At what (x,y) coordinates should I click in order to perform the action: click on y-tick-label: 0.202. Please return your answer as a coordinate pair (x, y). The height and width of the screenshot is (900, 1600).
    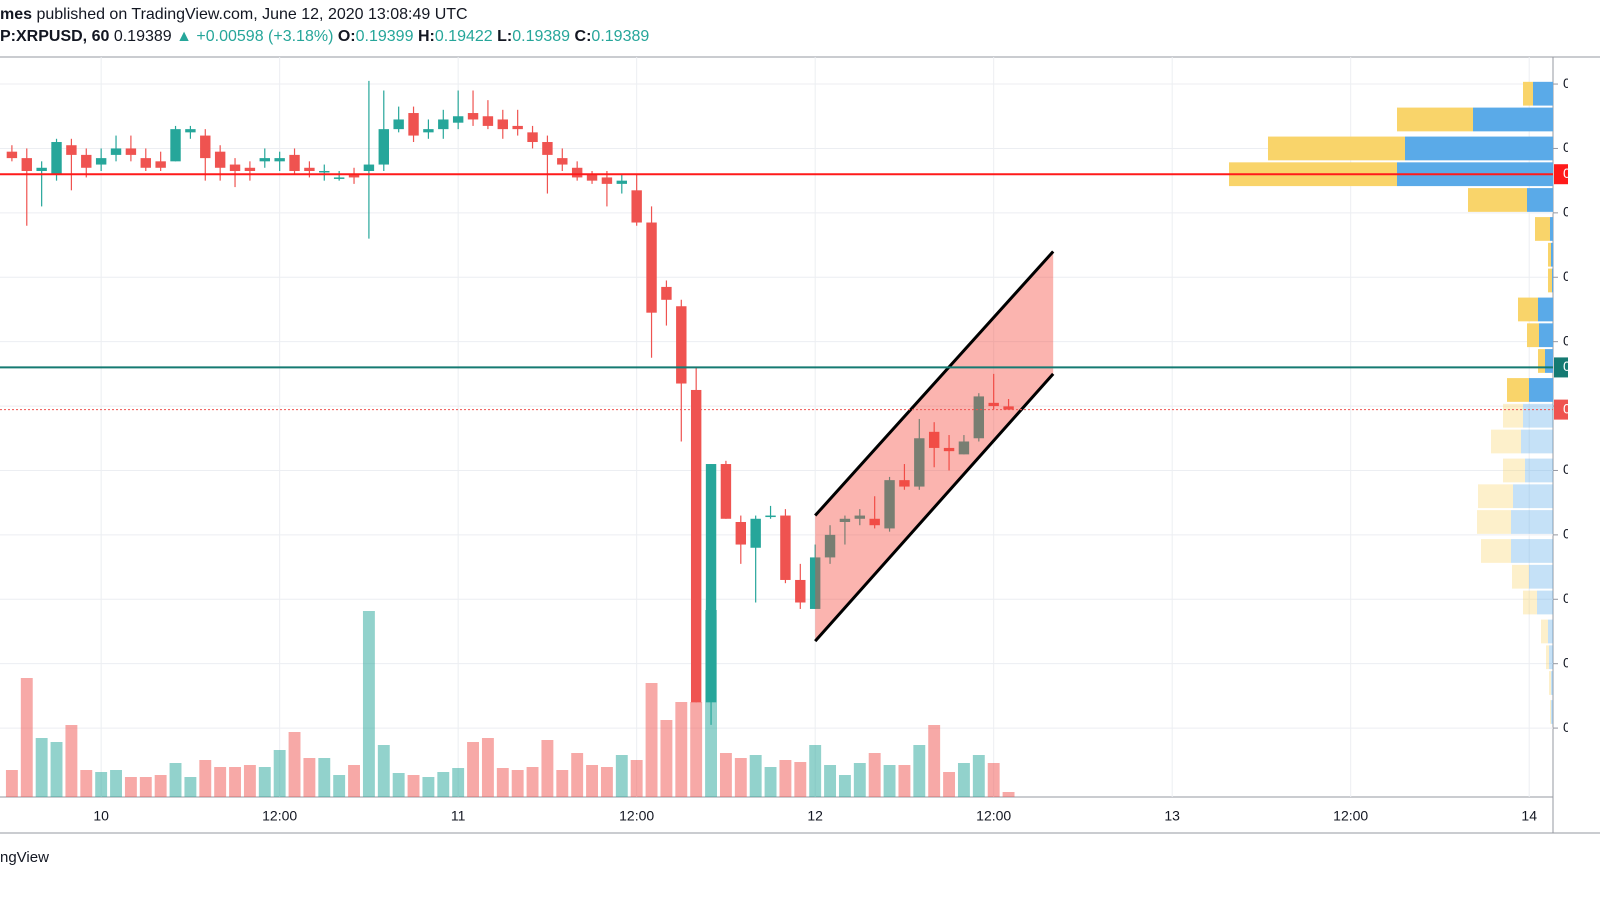
    Looking at the image, I should click on (1580, 147).